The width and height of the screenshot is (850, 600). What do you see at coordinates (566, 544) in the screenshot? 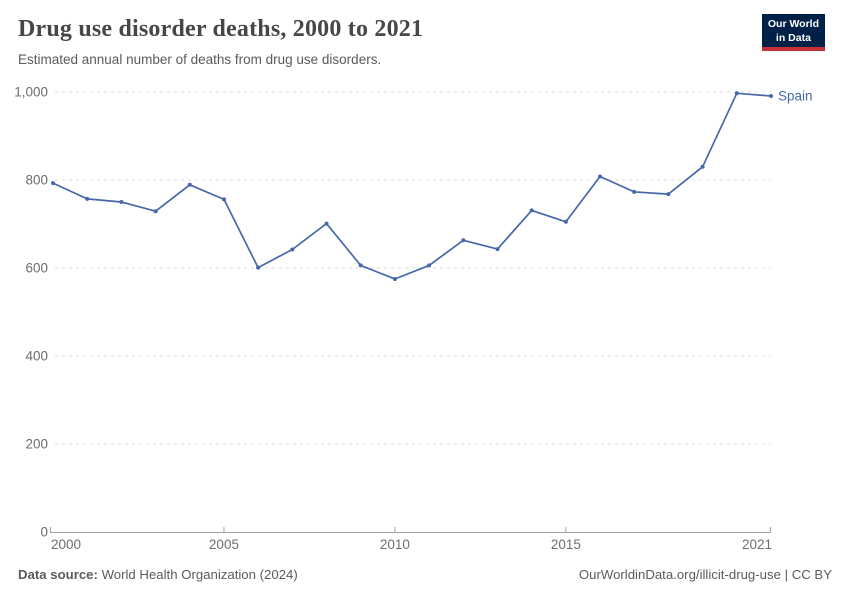
I see `x-tick-label-2015: 2015` at bounding box center [566, 544].